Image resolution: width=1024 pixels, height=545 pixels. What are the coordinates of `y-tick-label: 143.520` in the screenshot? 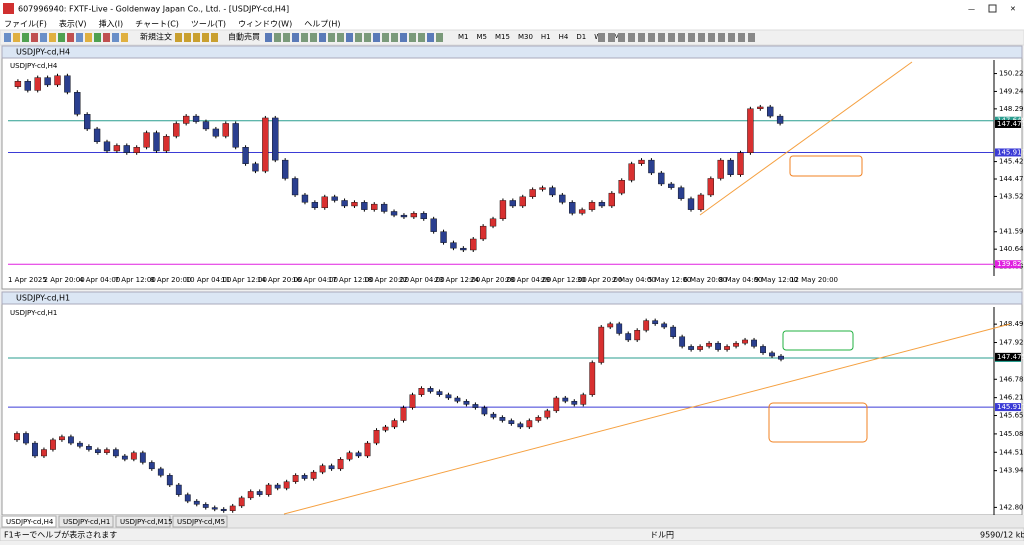 It's located at (1011, 196).